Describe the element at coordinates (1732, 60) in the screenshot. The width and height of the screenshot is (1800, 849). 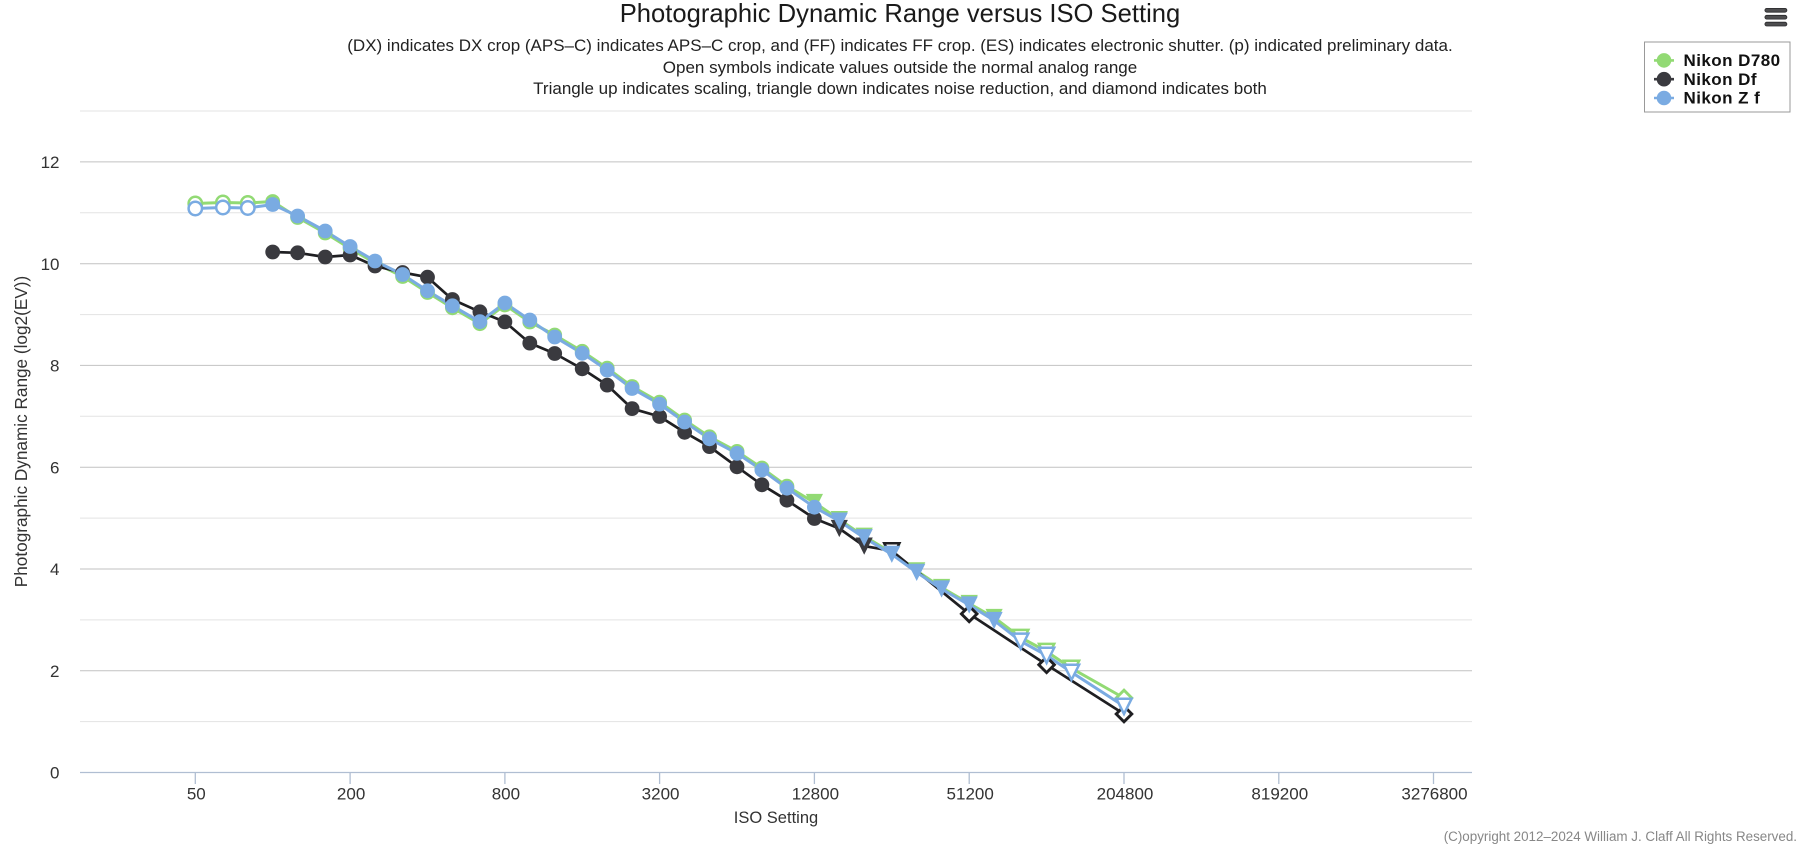
I see `svg-text: Nikon D780` at that location.